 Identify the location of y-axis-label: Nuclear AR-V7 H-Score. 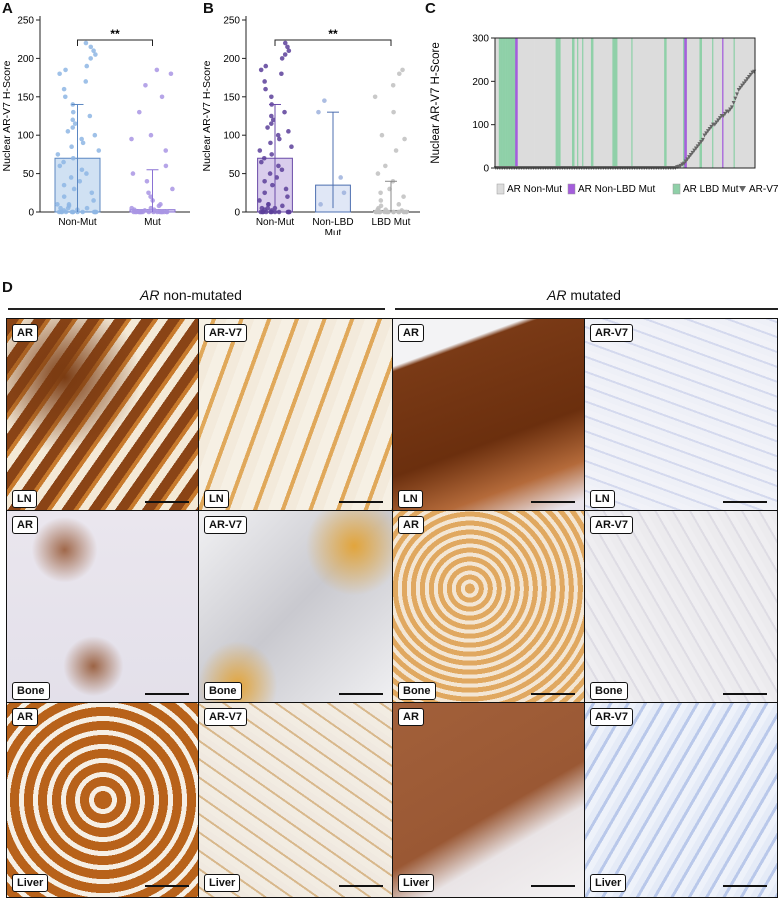
(7, 115).